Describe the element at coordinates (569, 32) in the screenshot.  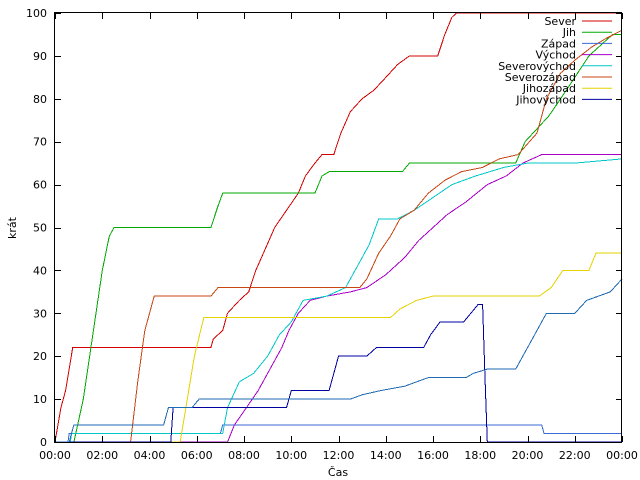
I see `legend-label: Jih` at that location.